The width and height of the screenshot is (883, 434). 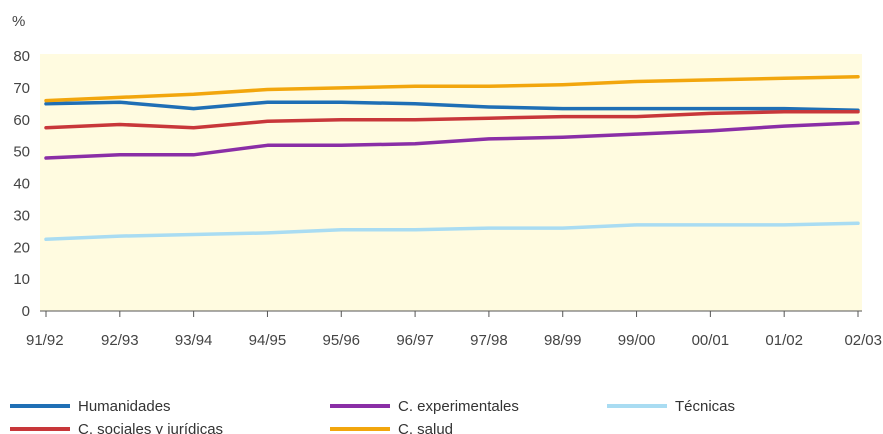 I want to click on legend-label: C. sociales y jurídicas, so click(x=150, y=427).